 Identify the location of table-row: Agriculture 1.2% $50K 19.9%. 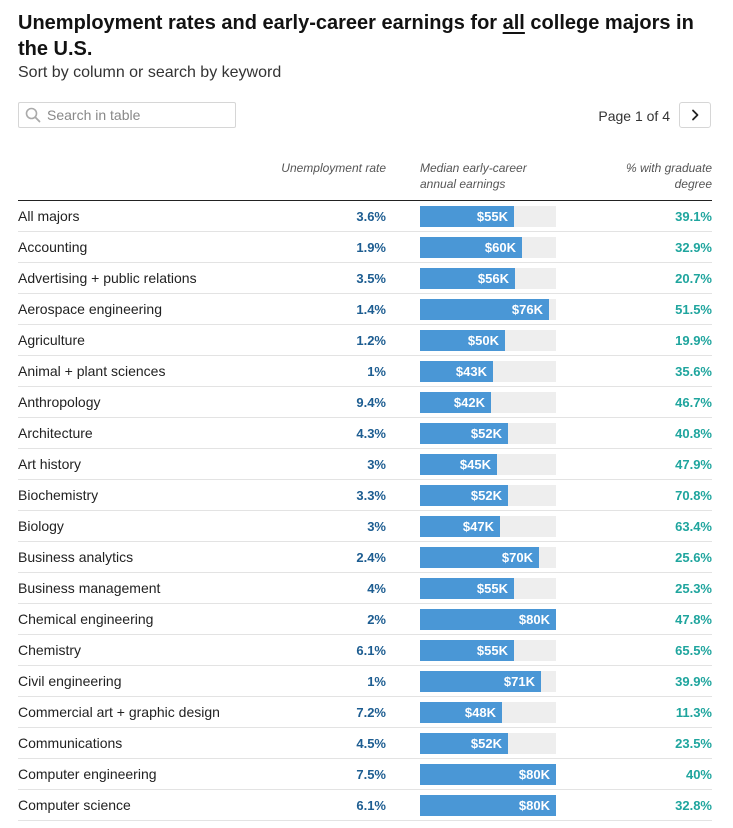
(365, 340).